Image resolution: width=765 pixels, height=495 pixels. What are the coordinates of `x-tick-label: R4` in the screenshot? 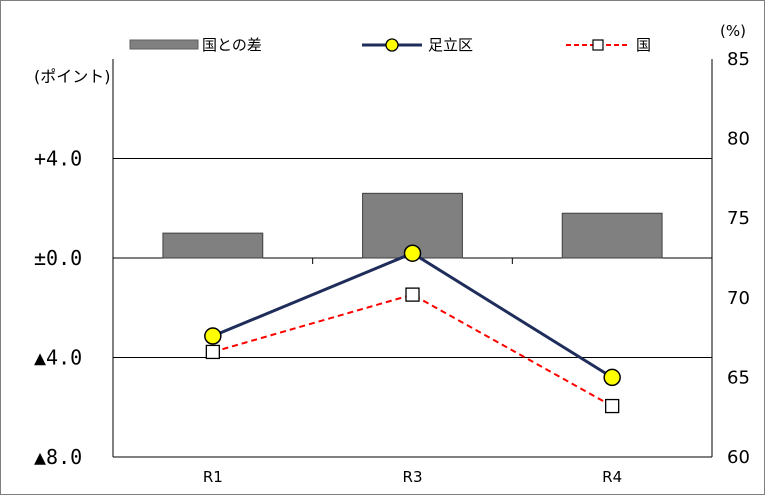 It's located at (612, 477).